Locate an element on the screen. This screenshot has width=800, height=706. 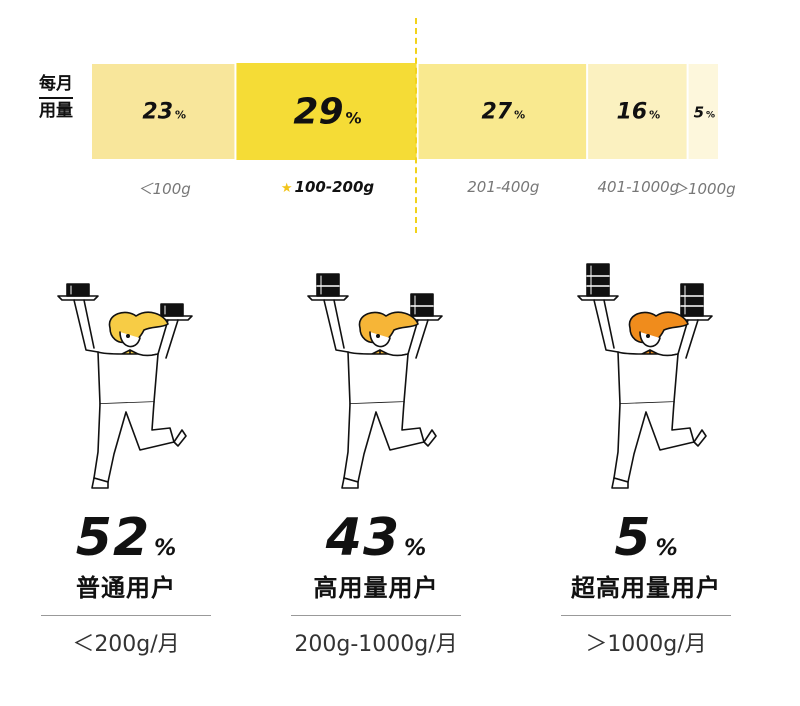
category-text: 100-200g is located at coordinates (334, 187).